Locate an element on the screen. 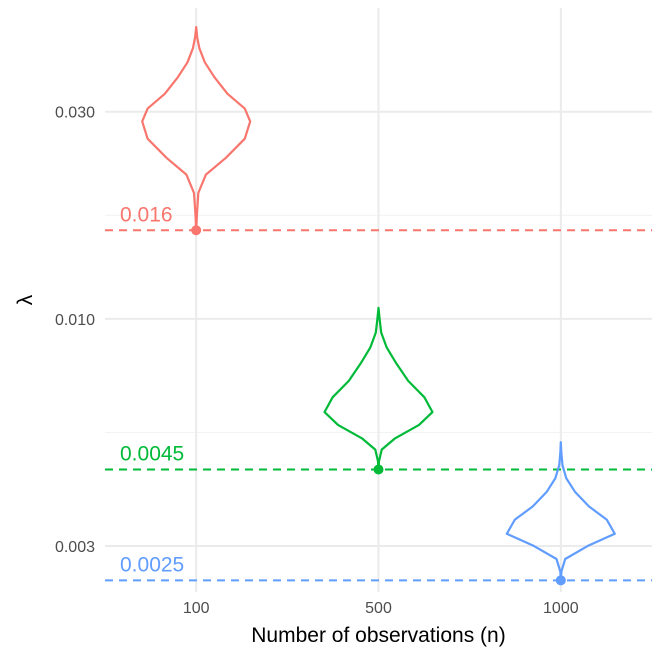 Image resolution: width=664 pixels, height=664 pixels. x-axis-ticks: 100 500 1000 is located at coordinates (381, 608).